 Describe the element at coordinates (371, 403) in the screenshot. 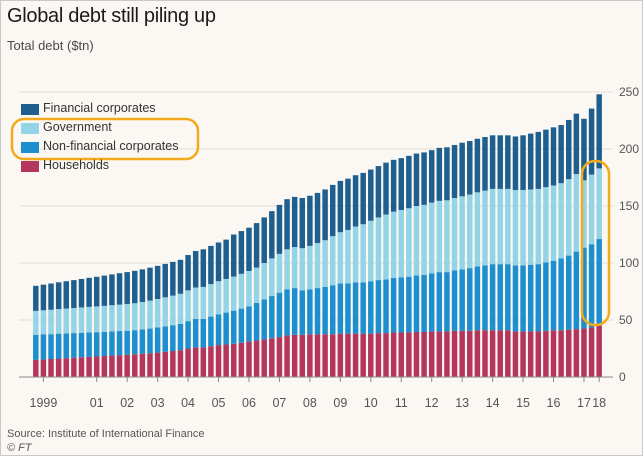

I see `x-tick-label: 10` at that location.